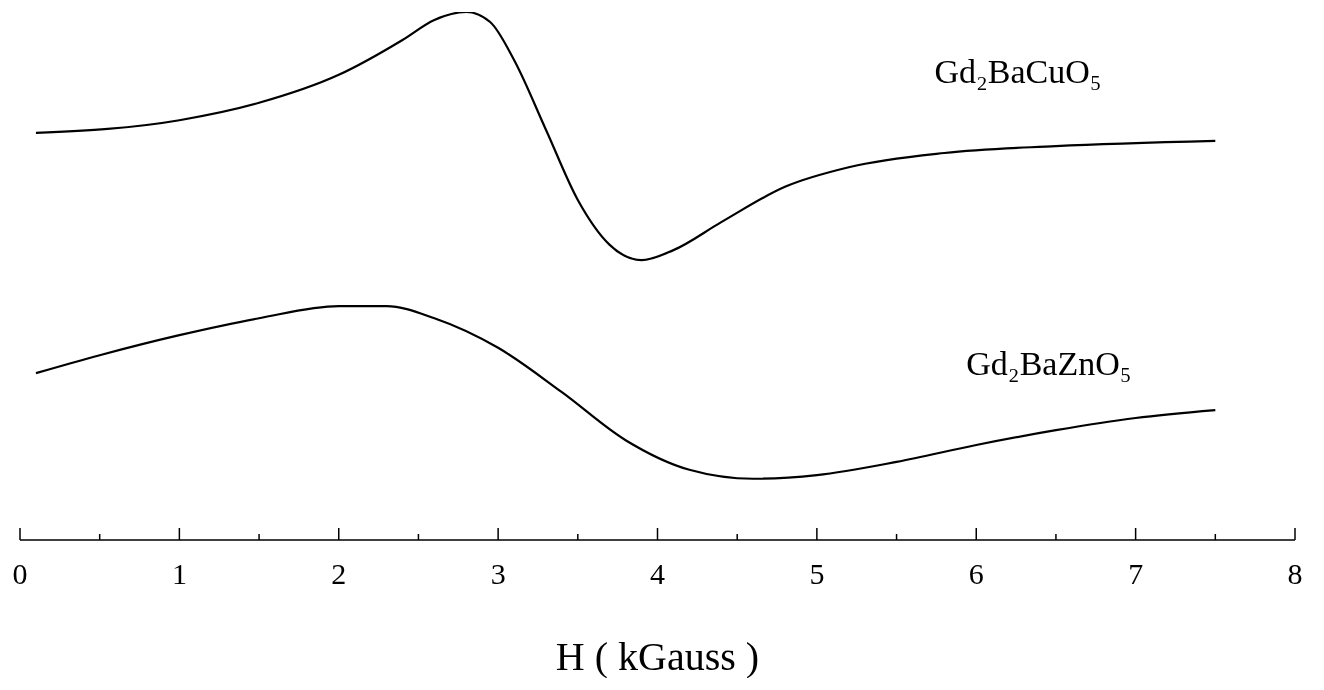 Image resolution: width=1324 pixels, height=690 pixels. What do you see at coordinates (498, 573) in the screenshot?
I see `x-tick-label: 3` at bounding box center [498, 573].